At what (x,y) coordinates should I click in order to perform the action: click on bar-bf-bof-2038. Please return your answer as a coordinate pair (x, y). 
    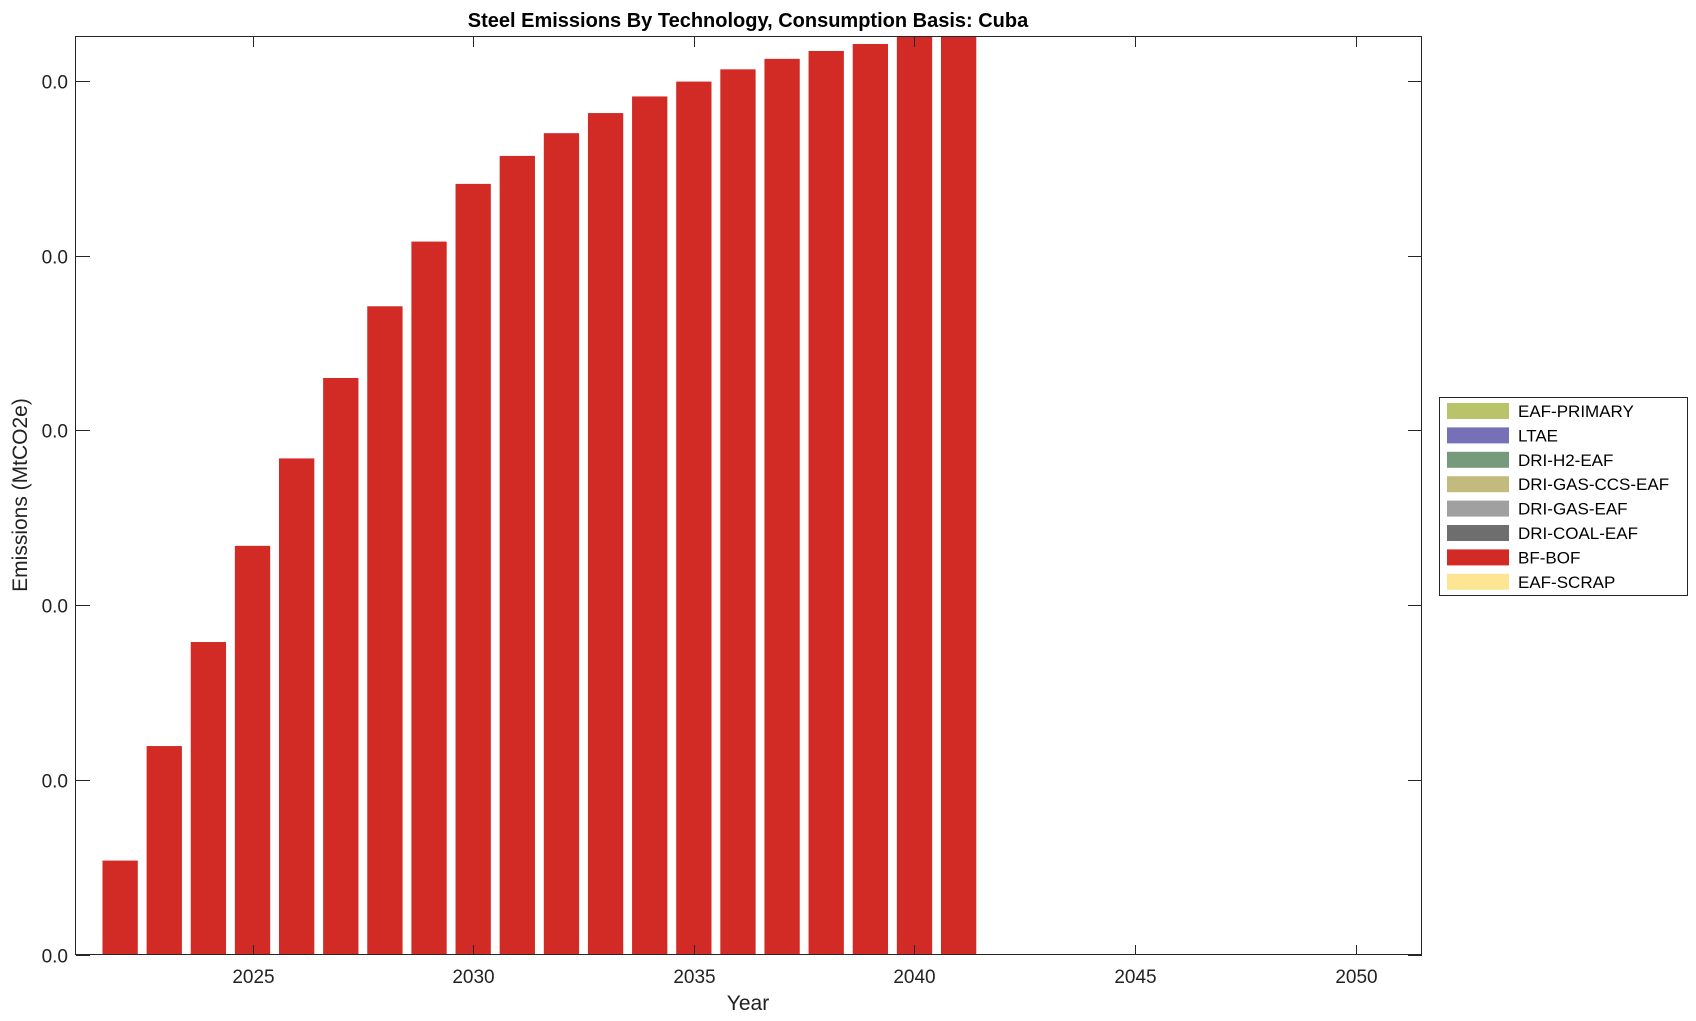
    Looking at the image, I should click on (826, 502).